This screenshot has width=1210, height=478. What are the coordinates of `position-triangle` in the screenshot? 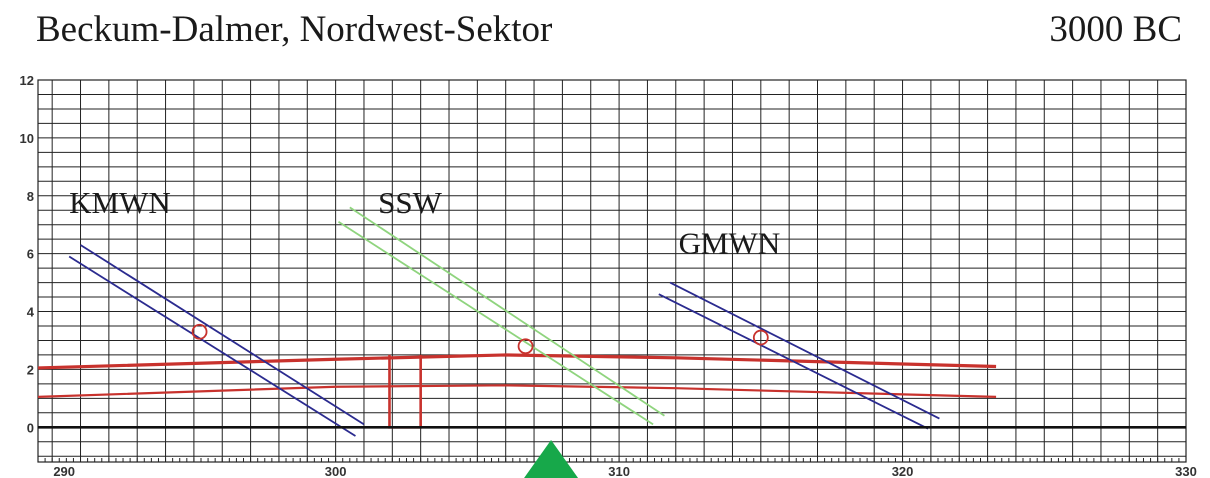 It's located at (551, 459).